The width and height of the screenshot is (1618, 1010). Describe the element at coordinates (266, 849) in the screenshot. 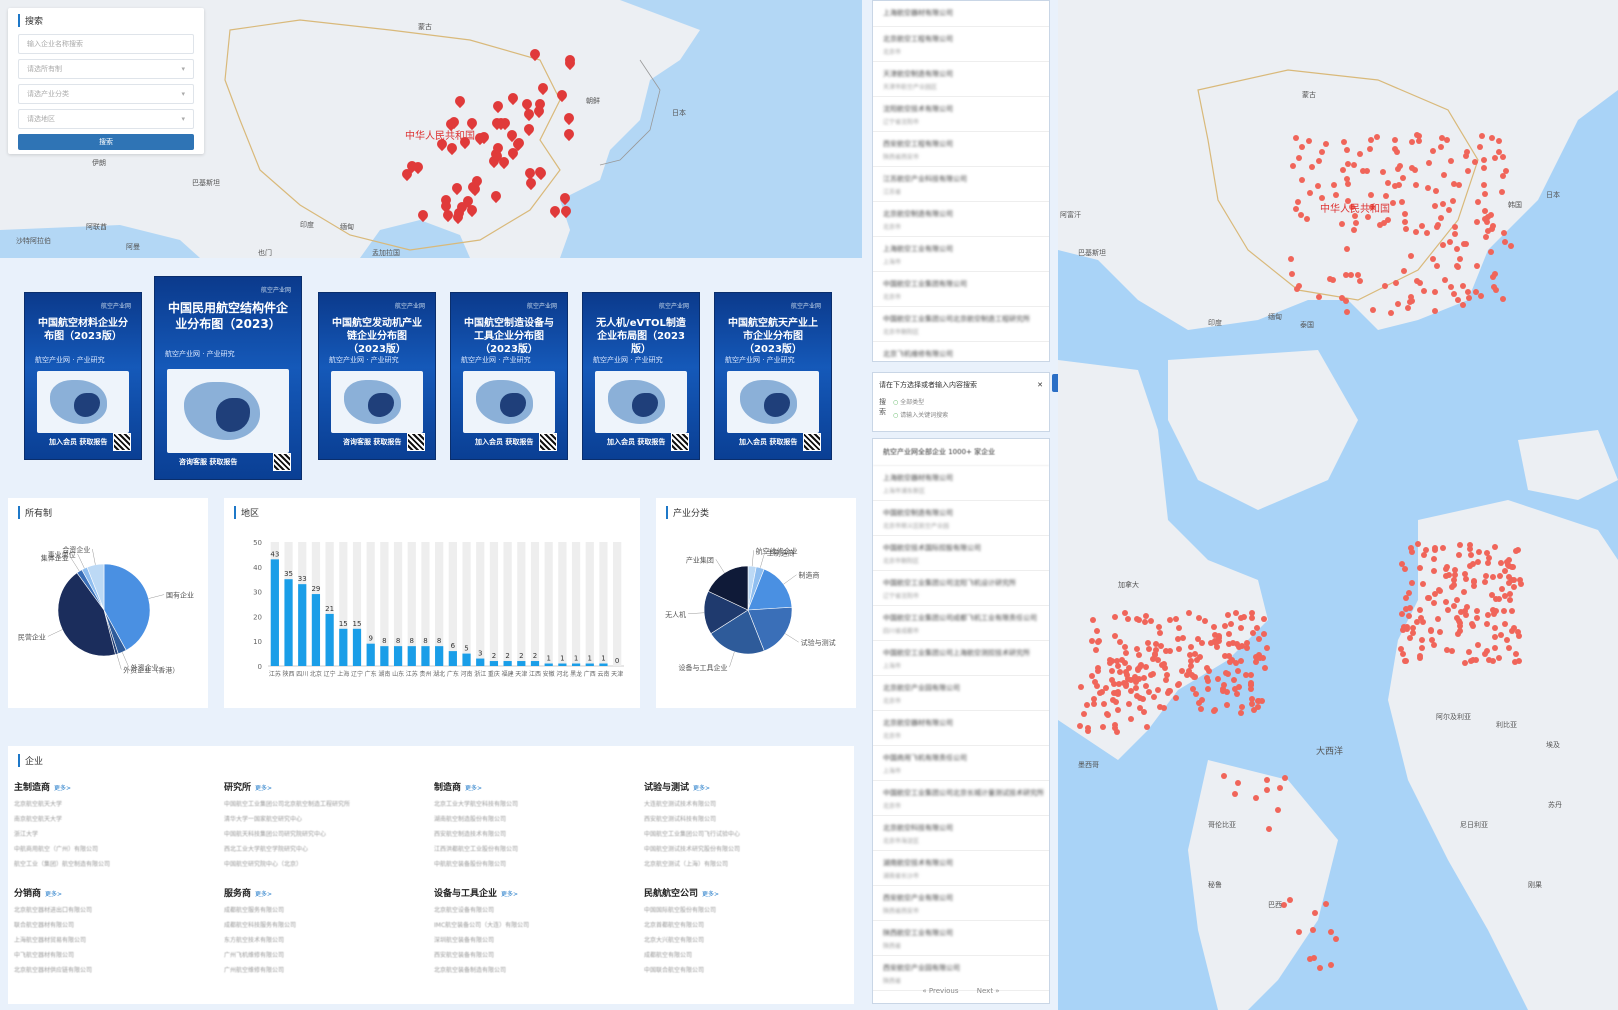

I see `company-link: 西北工业大学航空学院研究中心` at that location.